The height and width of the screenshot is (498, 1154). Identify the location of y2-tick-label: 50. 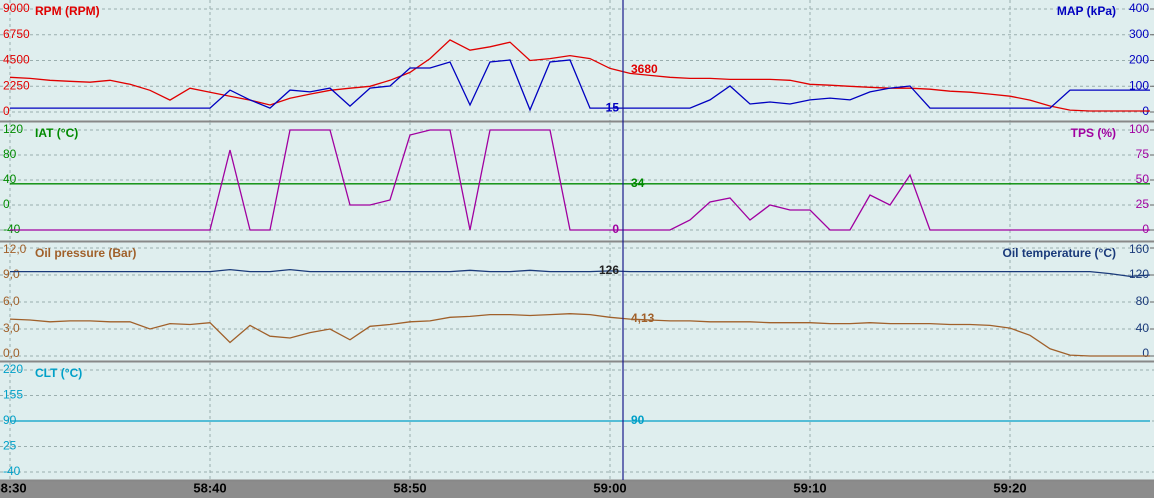
(1143, 179).